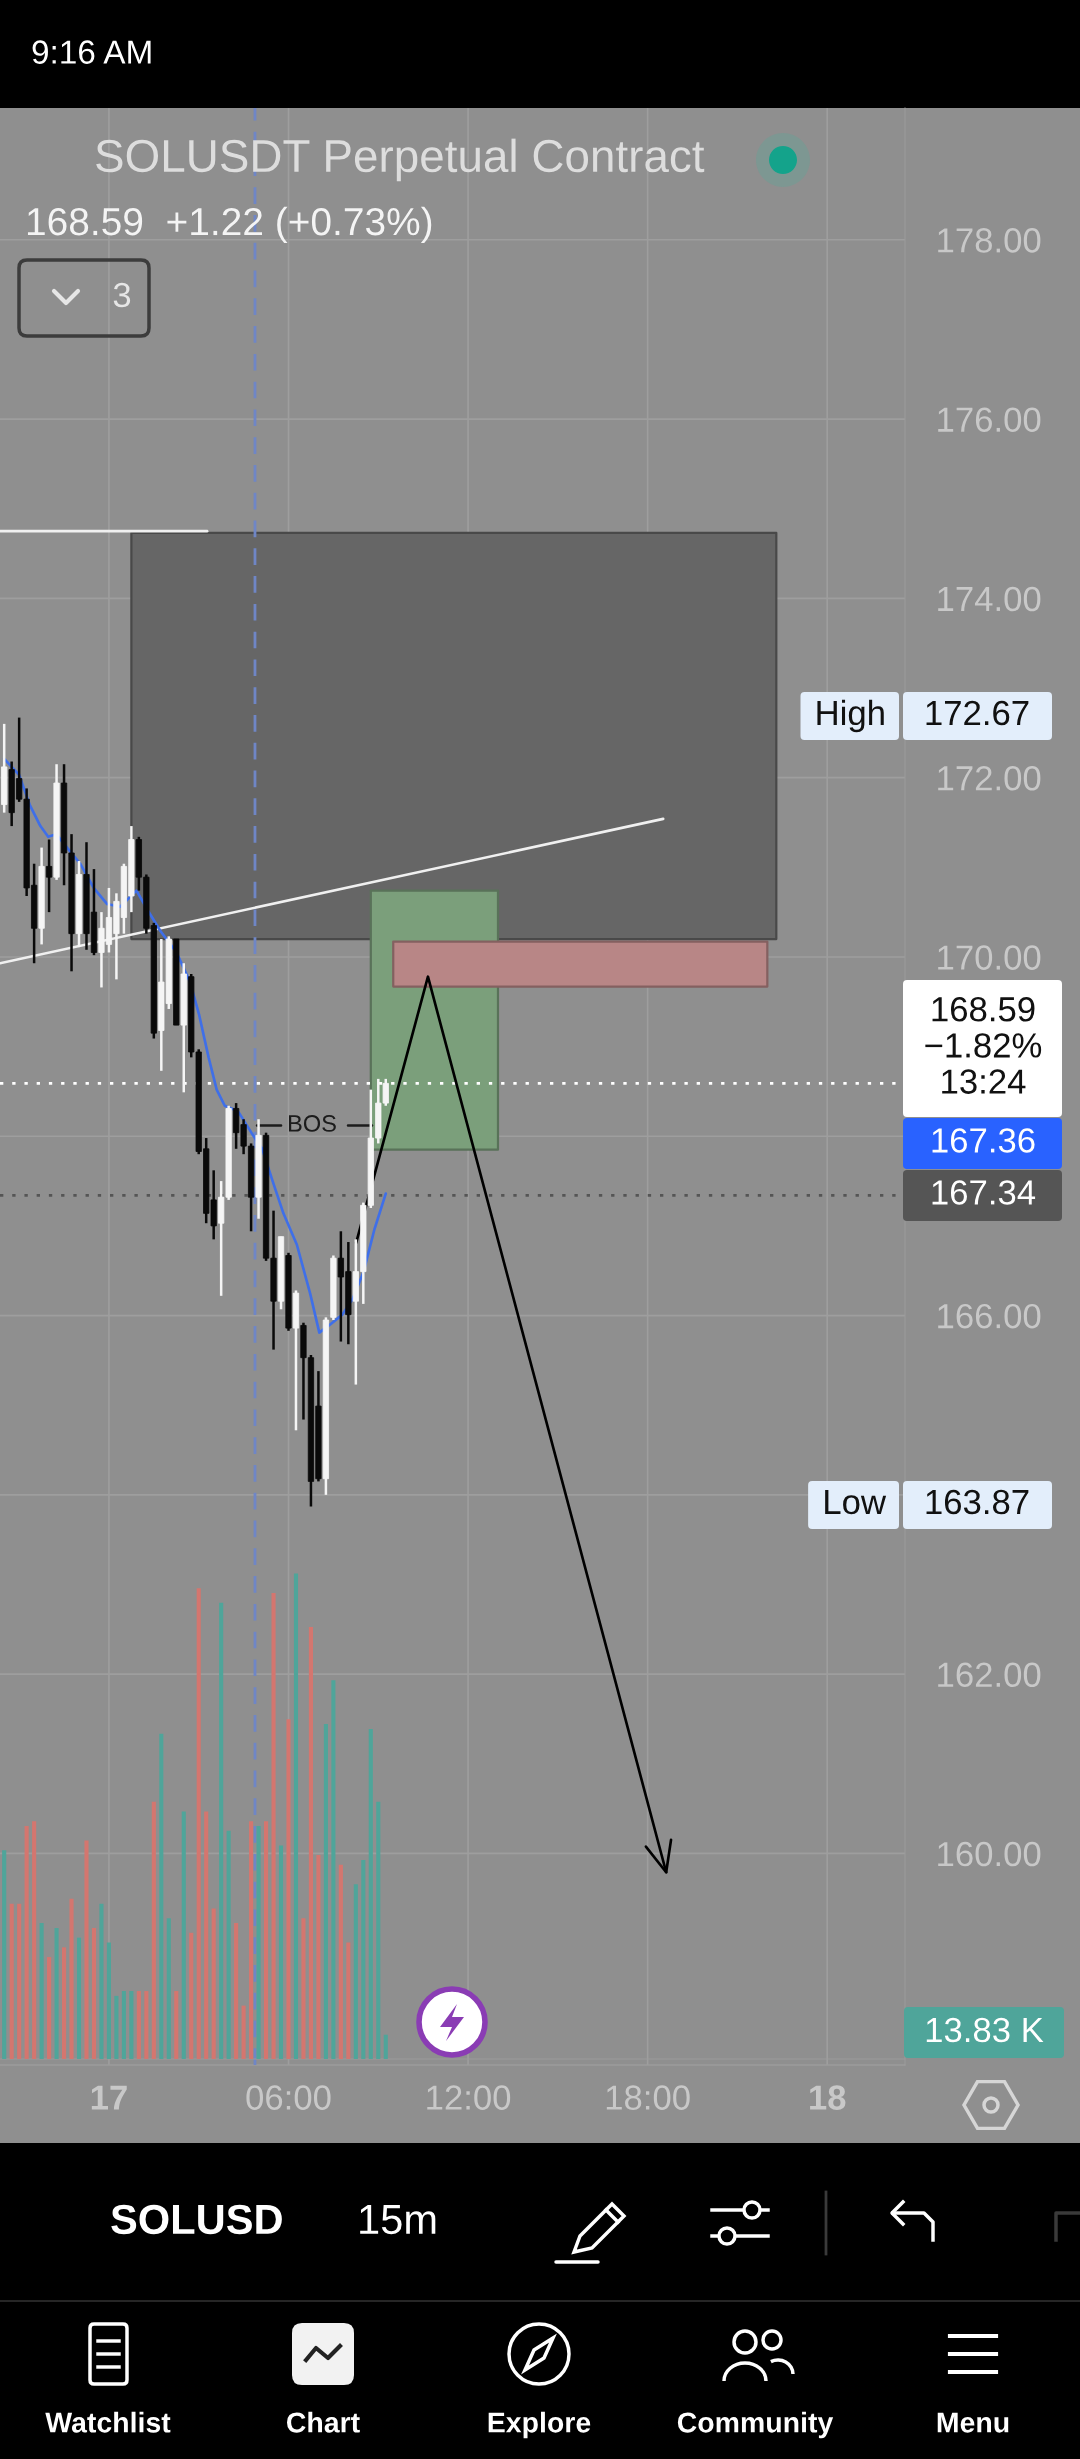  What do you see at coordinates (989, 599) in the screenshot?
I see `y-tick-label: 174.00` at bounding box center [989, 599].